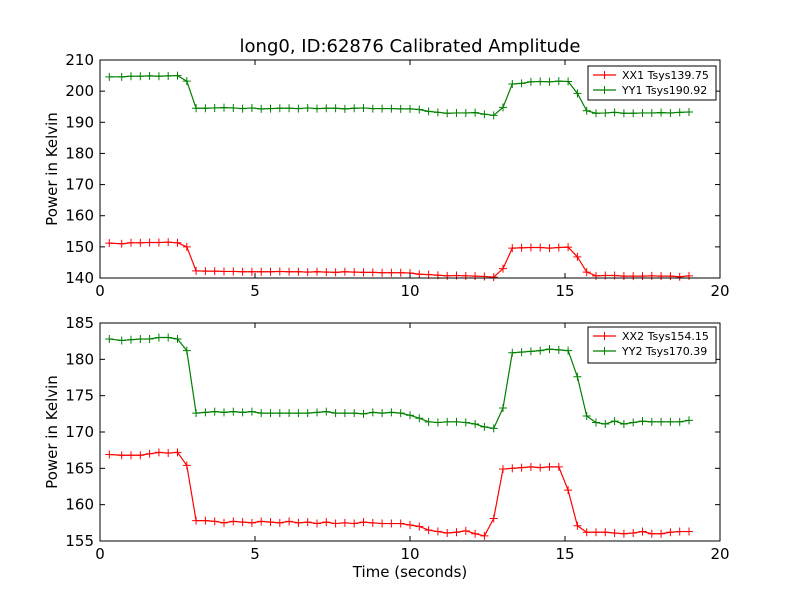  Describe the element at coordinates (79, 278) in the screenshot. I see `y-tick-label: 140` at that location.